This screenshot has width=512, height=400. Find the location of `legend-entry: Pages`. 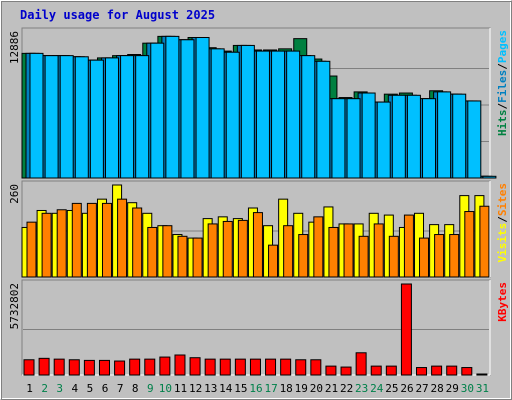

legend-entry: Pages is located at coordinates (502, 46).